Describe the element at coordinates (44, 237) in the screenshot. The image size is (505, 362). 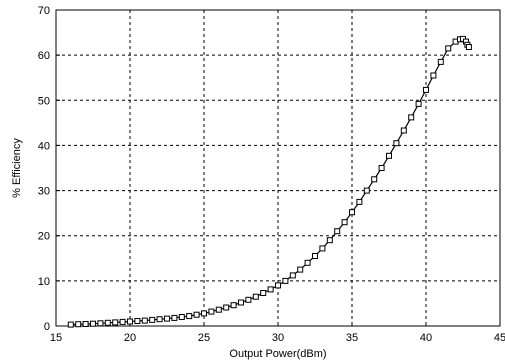
I see `y-tick-label: 20` at that location.